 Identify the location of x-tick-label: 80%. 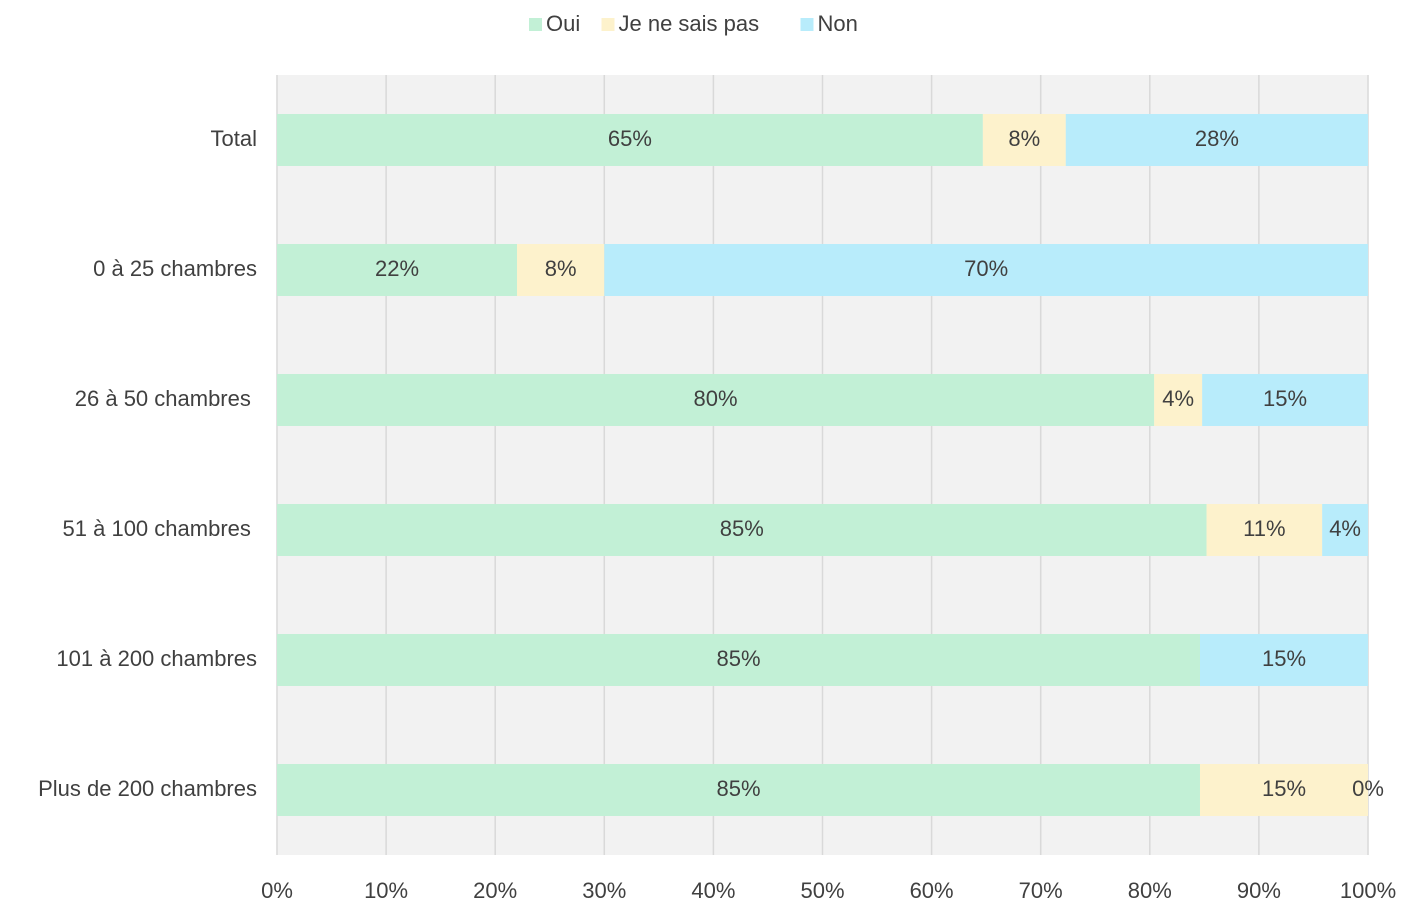
(1150, 890).